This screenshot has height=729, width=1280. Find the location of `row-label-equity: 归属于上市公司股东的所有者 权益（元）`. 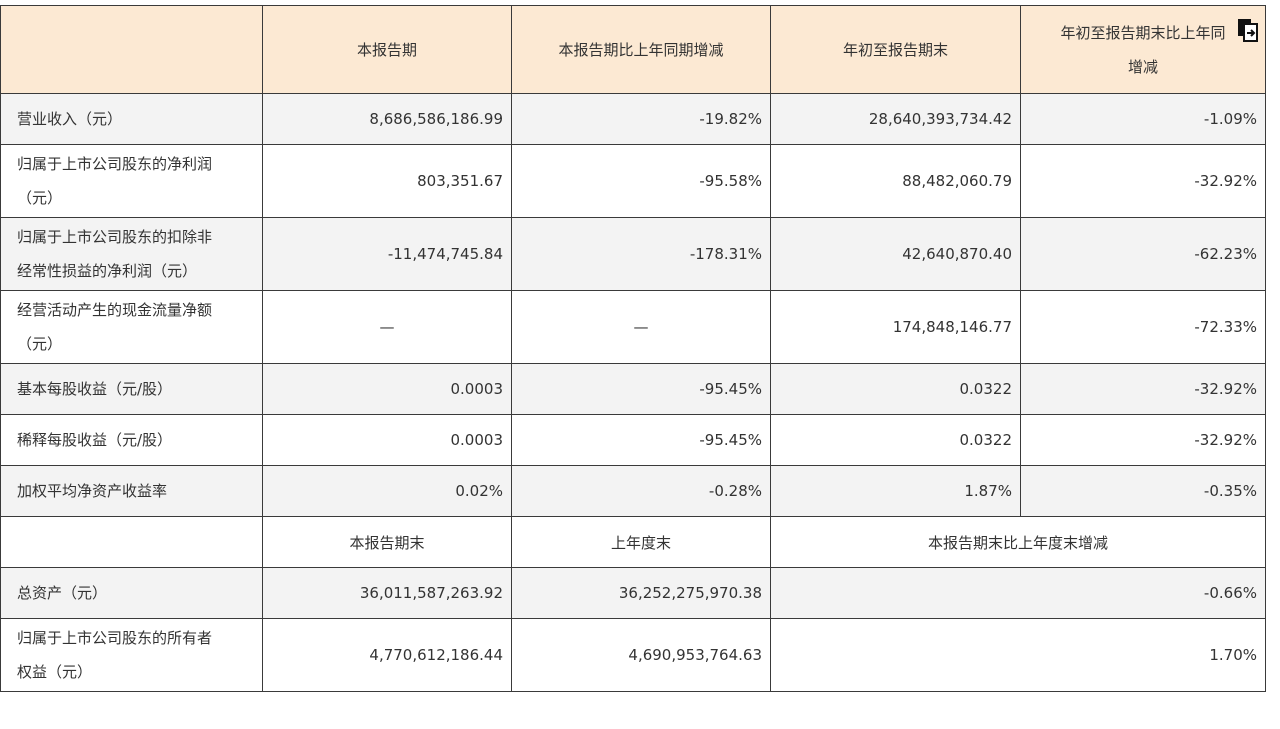

row-label-equity: 归属于上市公司股东的所有者 权益（元） is located at coordinates (131, 655).